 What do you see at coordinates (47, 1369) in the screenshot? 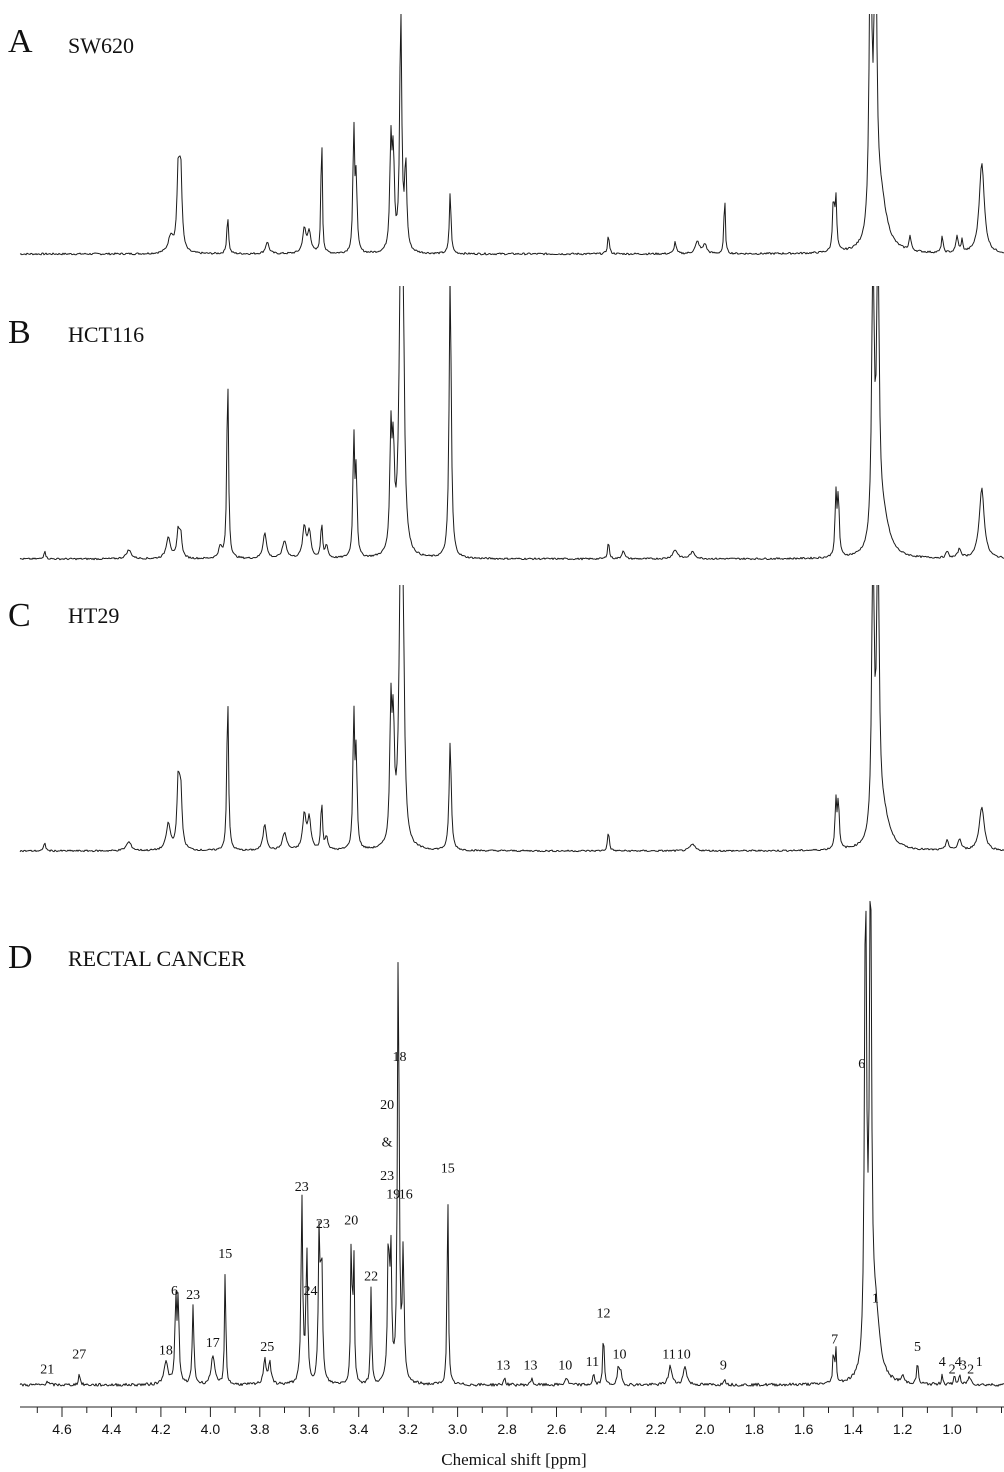
I see `peak-label: 21` at bounding box center [47, 1369].